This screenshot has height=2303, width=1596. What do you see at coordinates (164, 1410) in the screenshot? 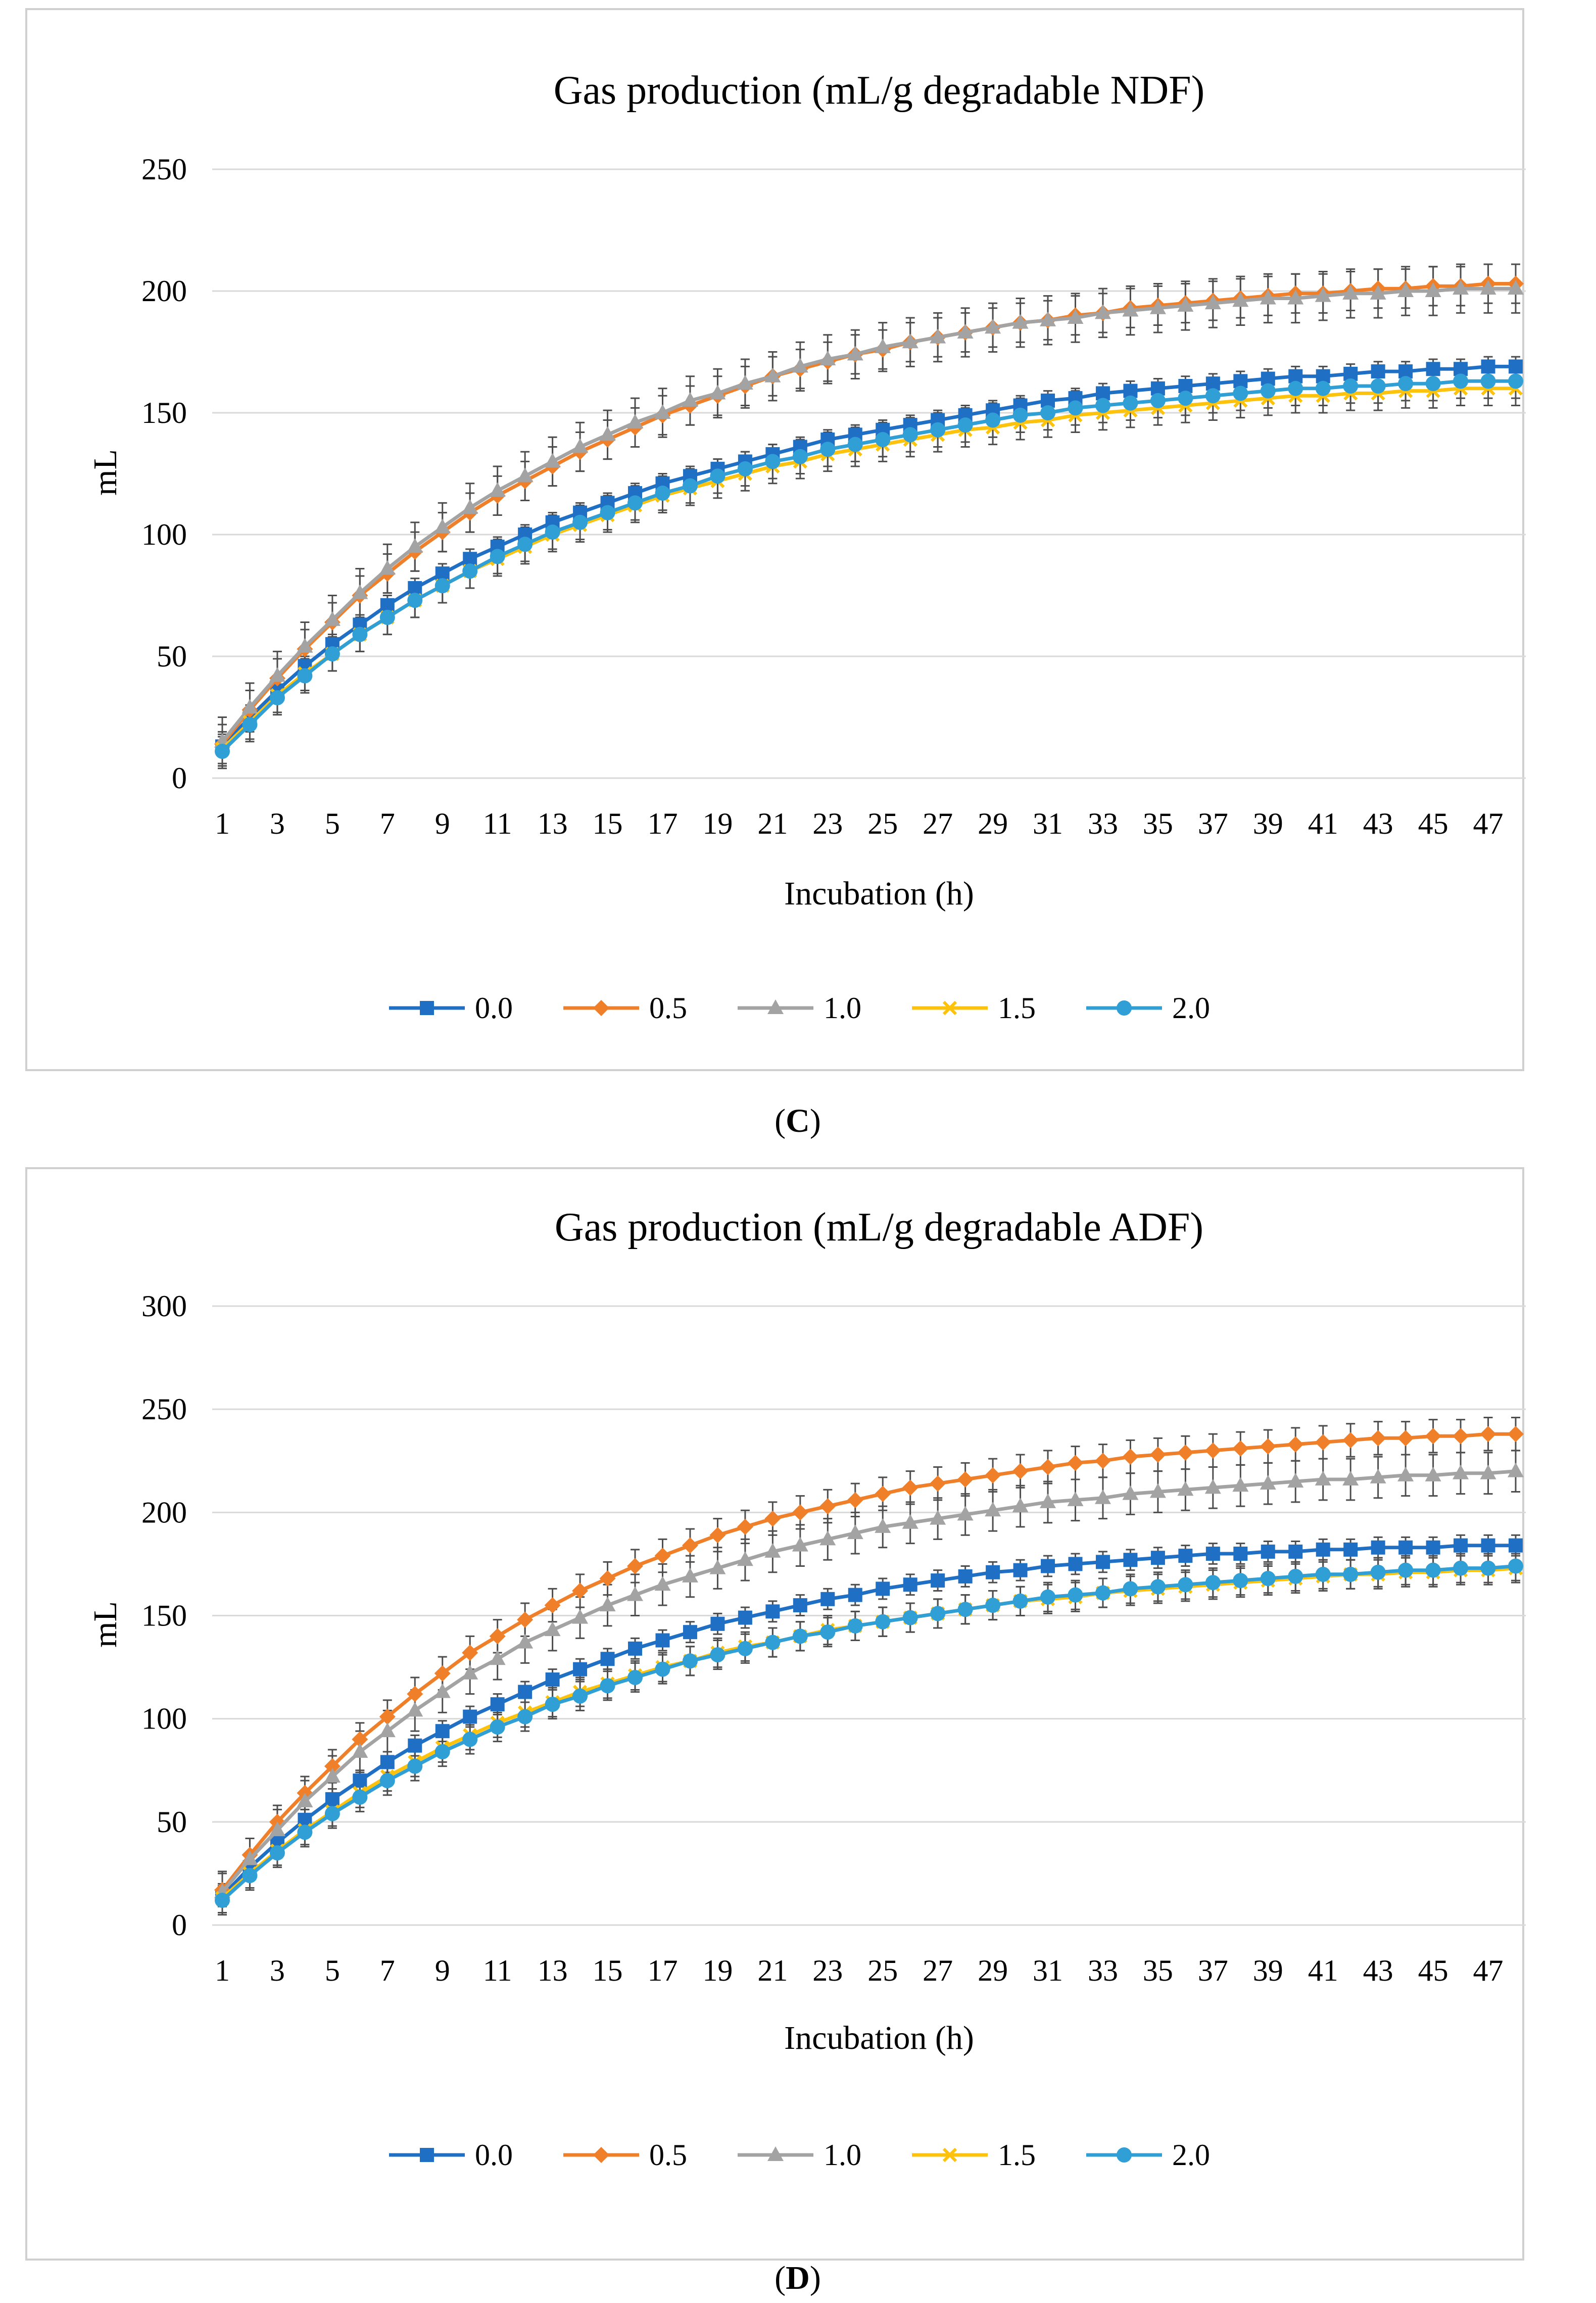
I see `y-tick-label: 250` at bounding box center [164, 1410].